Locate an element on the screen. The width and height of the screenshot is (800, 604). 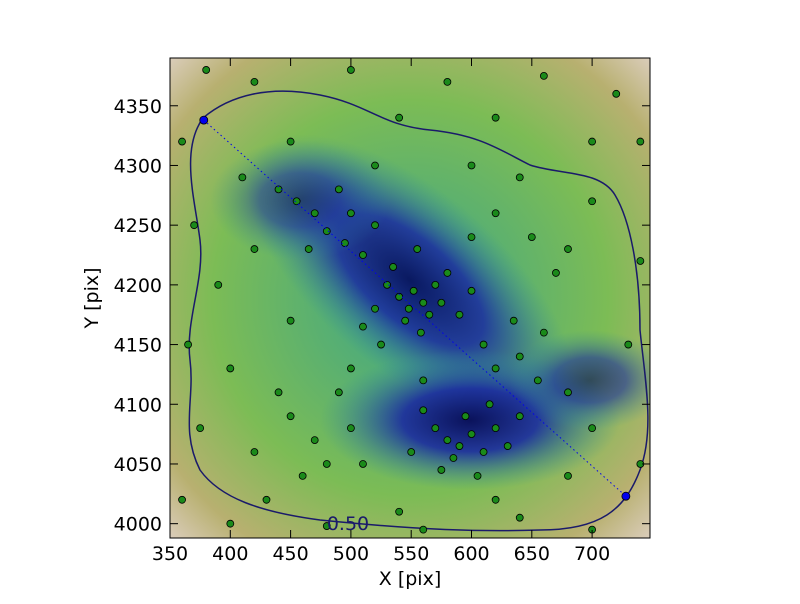
x-tick-label: 350 is located at coordinates (170, 554).